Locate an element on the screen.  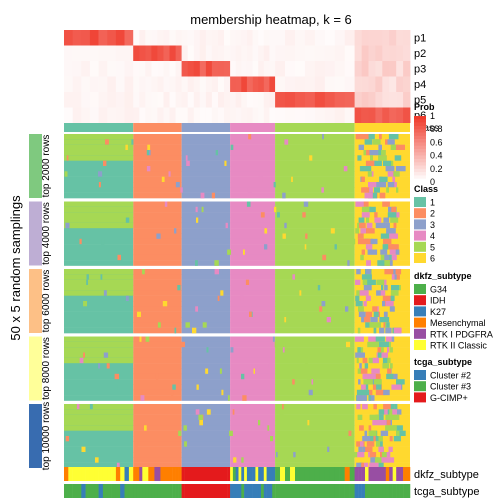
legend-dkfz_subtype-swatch is located at coordinates (420, 289).